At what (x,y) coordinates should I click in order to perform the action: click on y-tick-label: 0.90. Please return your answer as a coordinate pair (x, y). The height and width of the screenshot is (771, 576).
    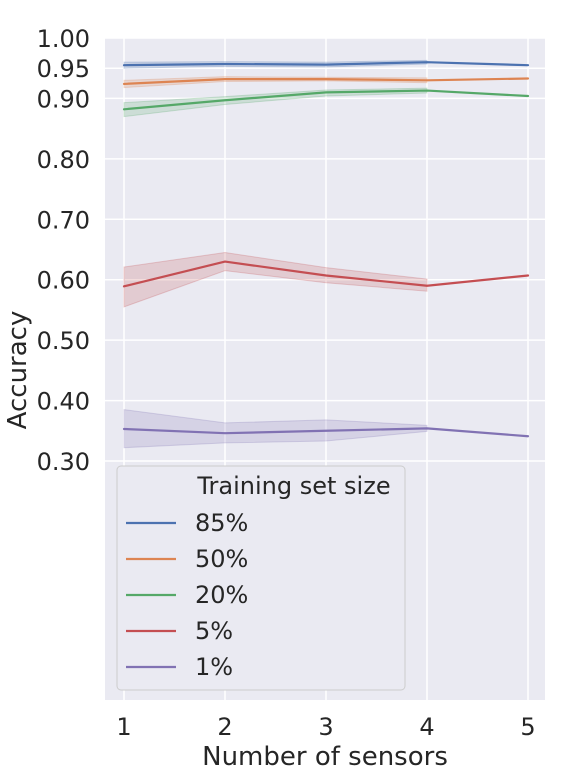
    Looking at the image, I should click on (63, 99).